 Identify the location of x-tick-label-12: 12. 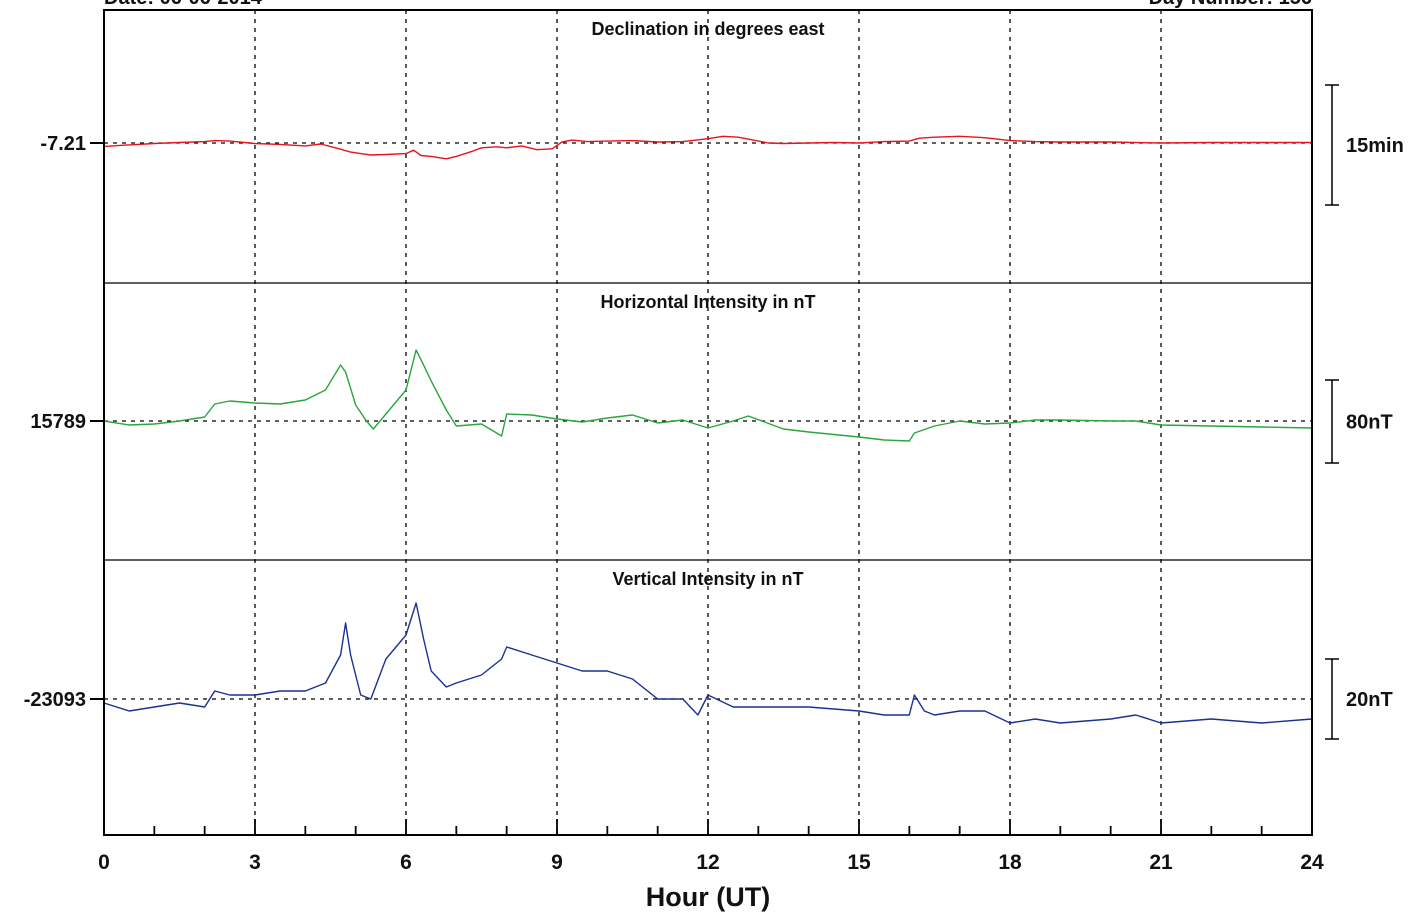
(707, 862).